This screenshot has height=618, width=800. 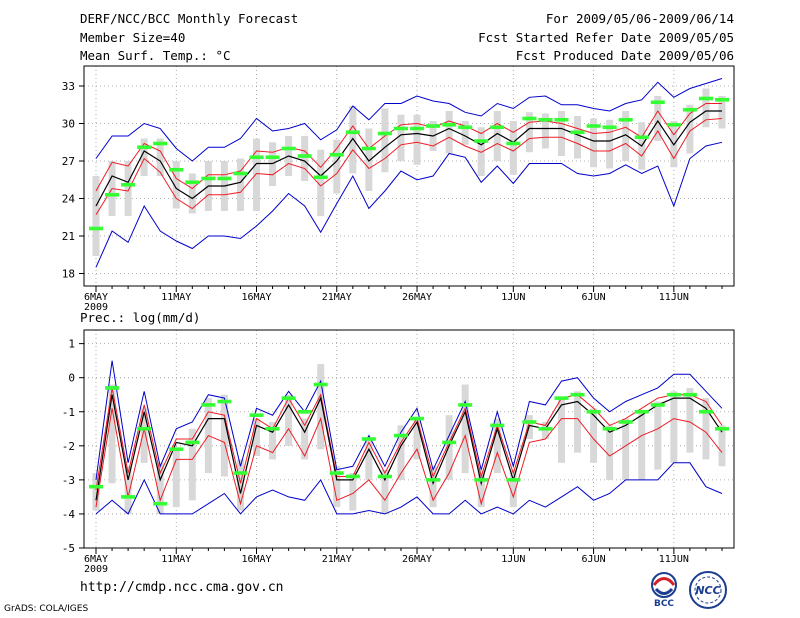 What do you see at coordinates (664, 603) in the screenshot?
I see `svg-text: BCC` at bounding box center [664, 603].